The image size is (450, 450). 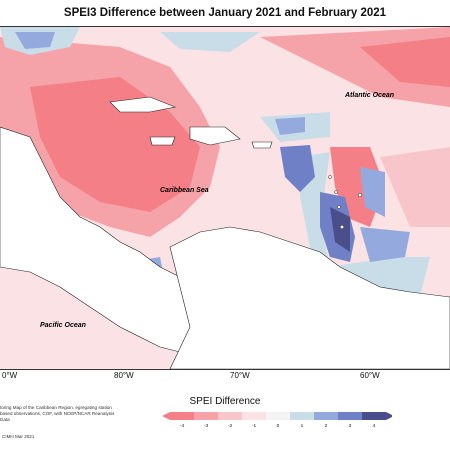 I want to click on colorbar-right-arrow, so click(x=390, y=416).